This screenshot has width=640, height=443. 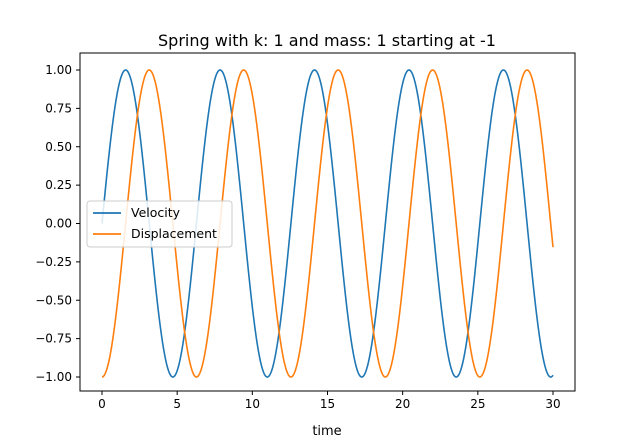 I want to click on x-tick-label: 15, so click(x=327, y=404).